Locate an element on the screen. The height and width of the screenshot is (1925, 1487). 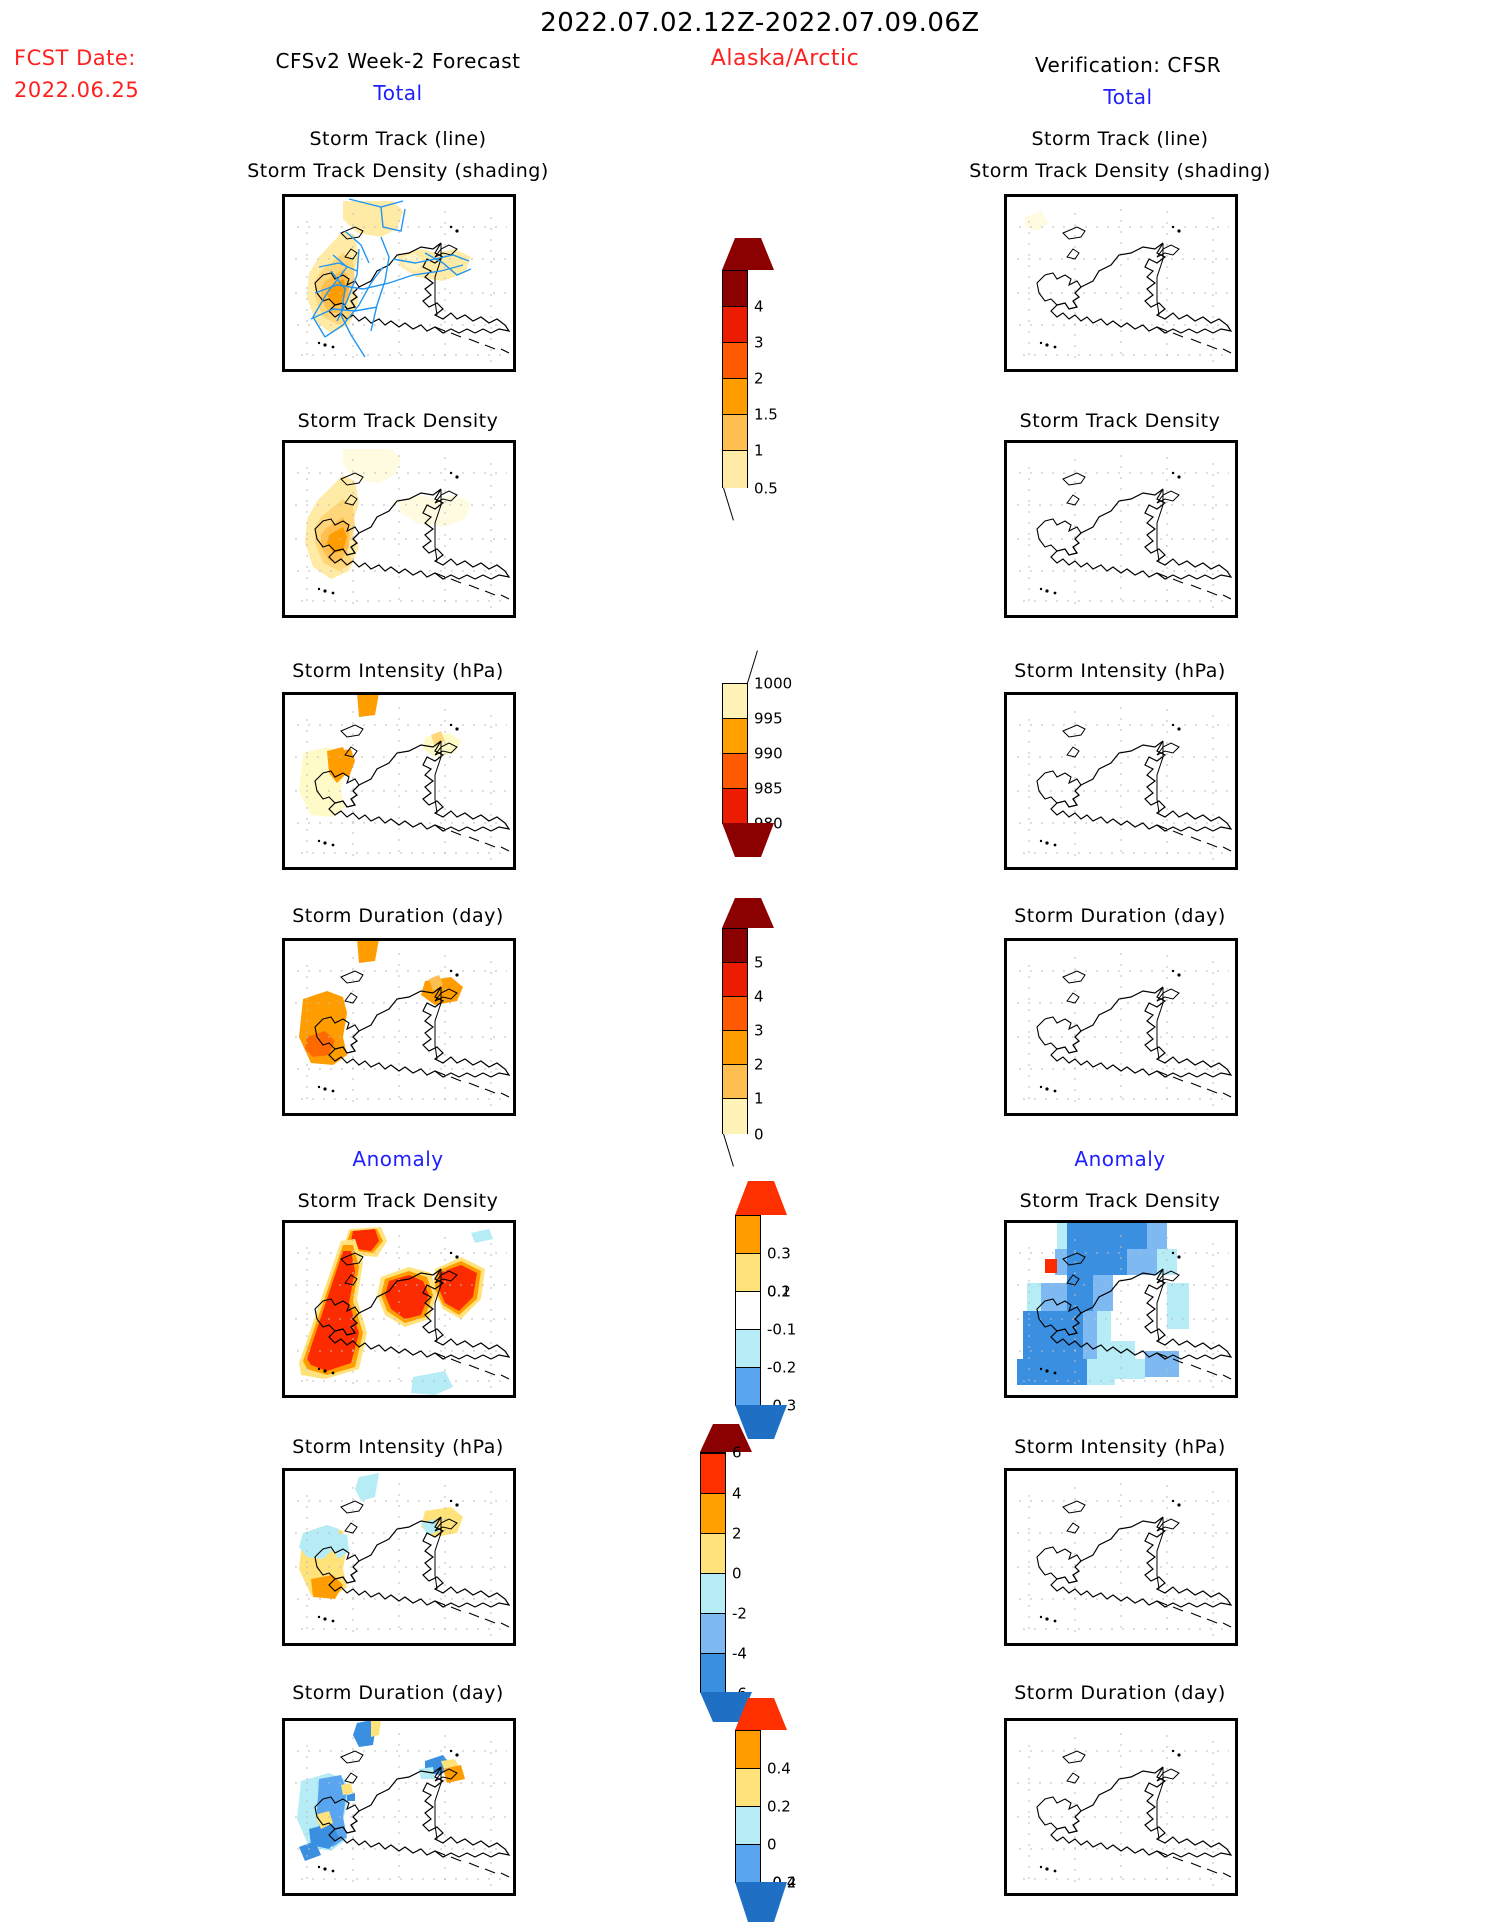
panel-title-intensity-left: Storm Intensity (hPa) is located at coordinates (398, 671).